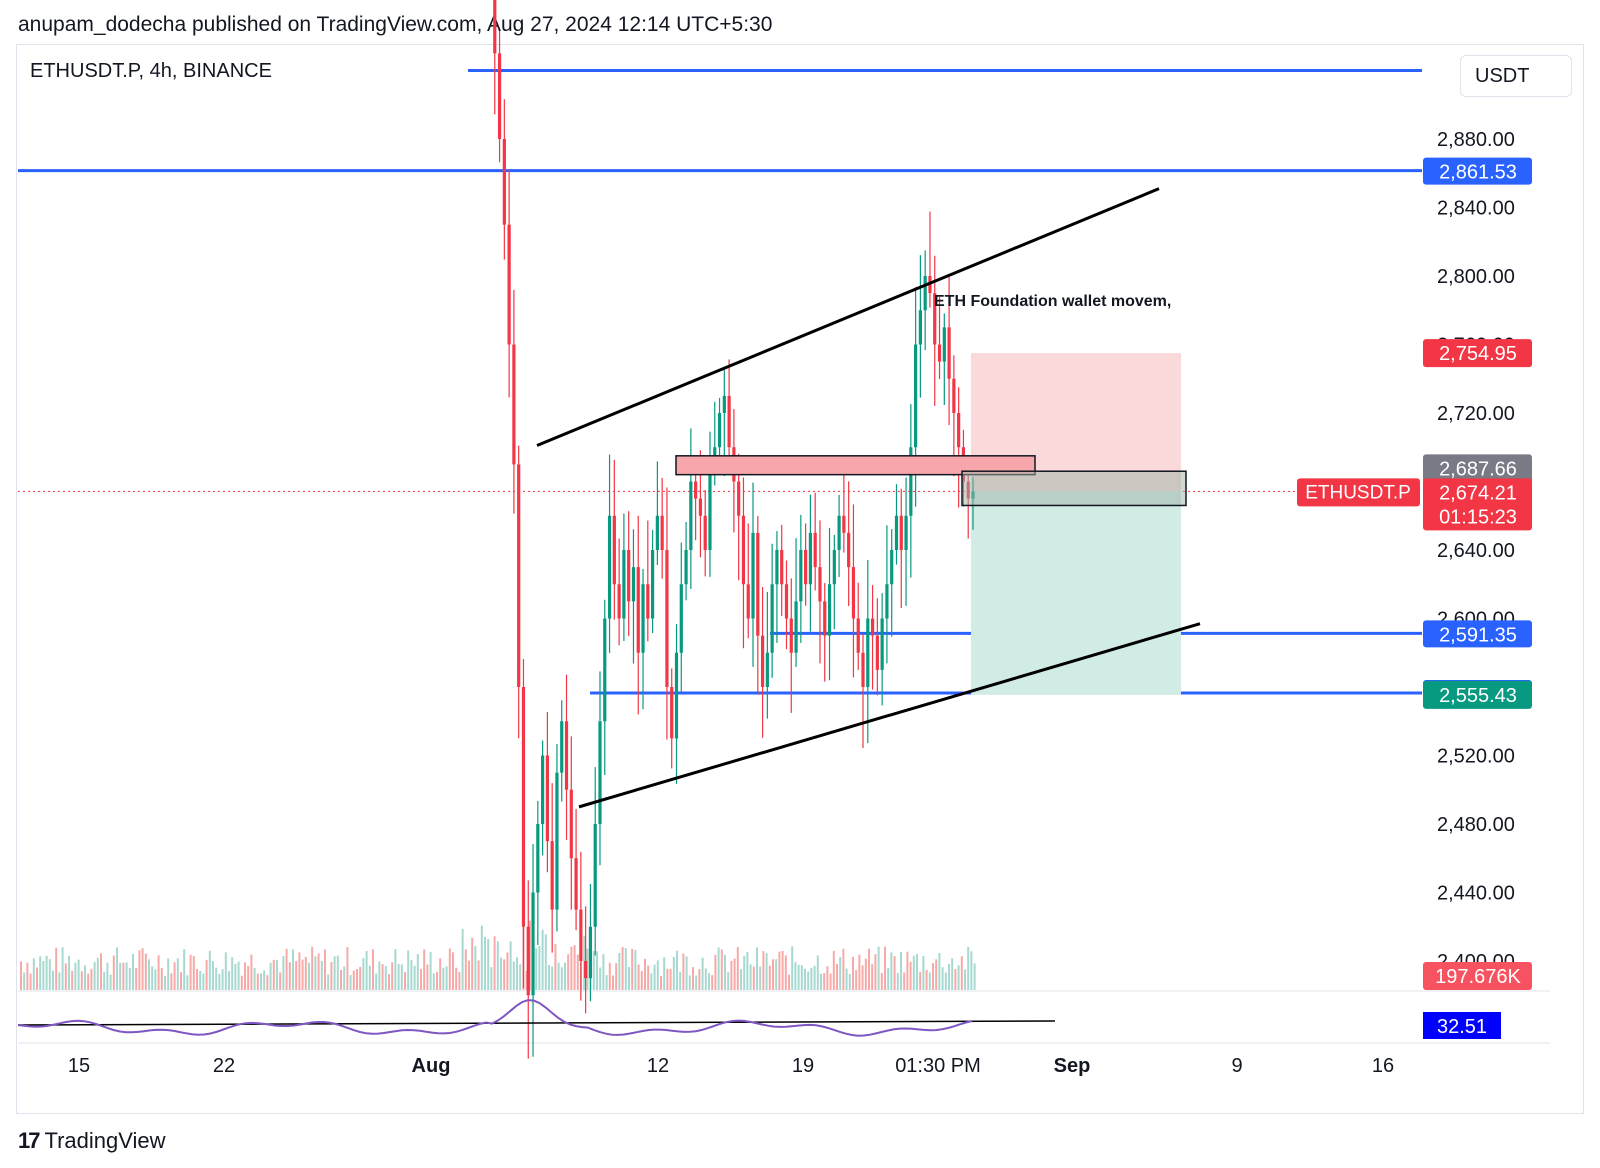 The width and height of the screenshot is (1600, 1168). Describe the element at coordinates (29, 1140) in the screenshot. I see `tradingview-logo-icon: 17` at that location.